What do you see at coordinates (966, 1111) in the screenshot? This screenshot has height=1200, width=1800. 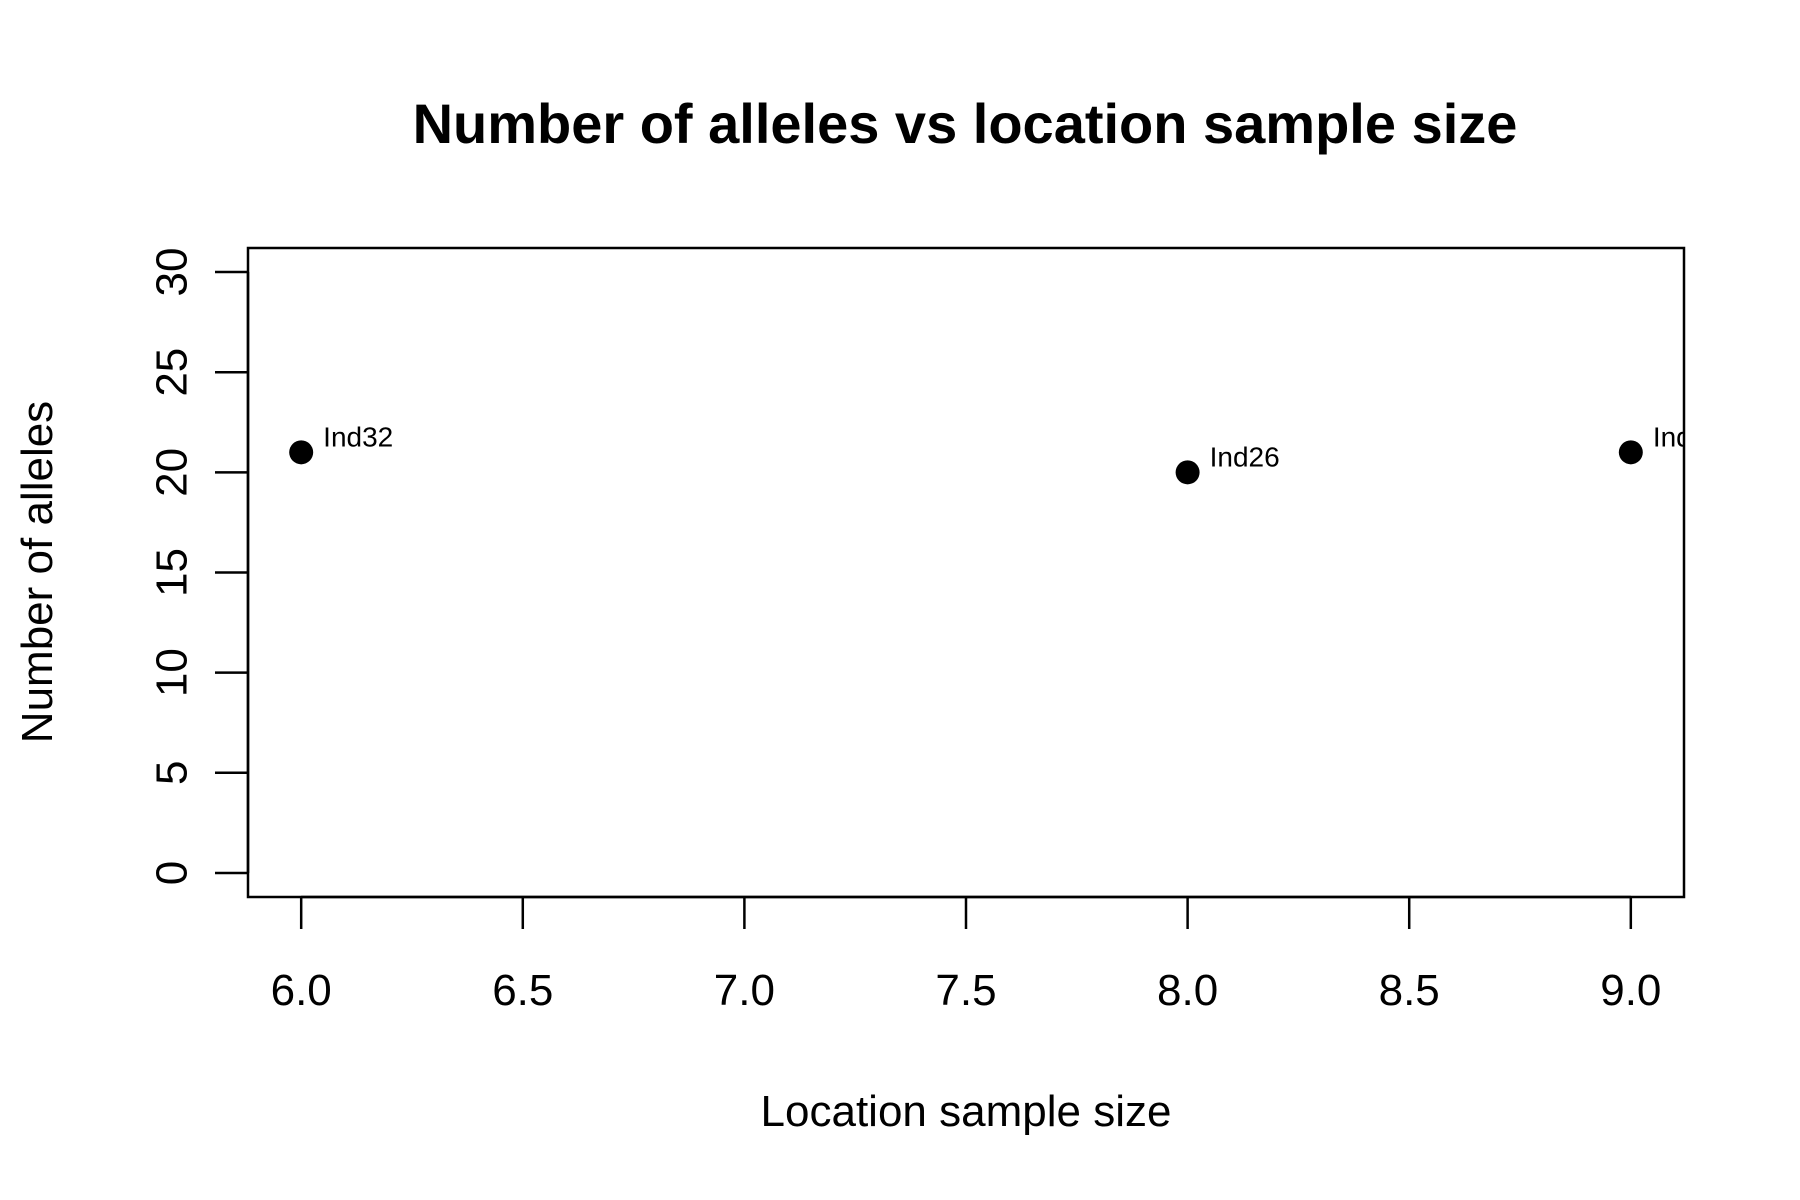 I see `x-axis-label: Location sample size` at bounding box center [966, 1111].